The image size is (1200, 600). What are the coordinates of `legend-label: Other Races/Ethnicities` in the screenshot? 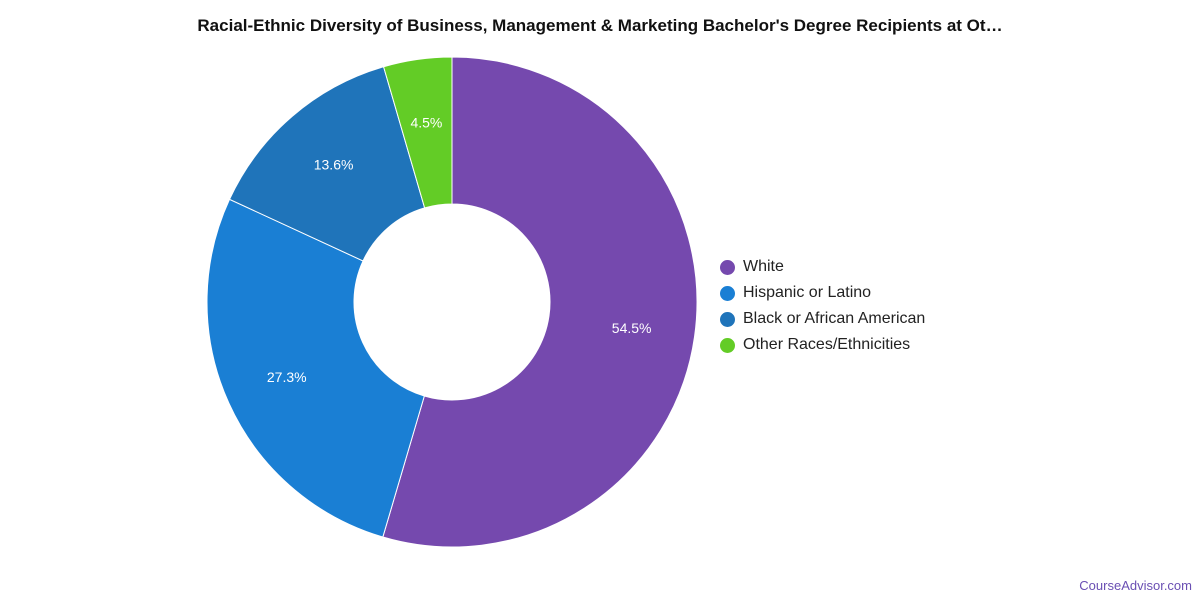 It's located at (827, 344).